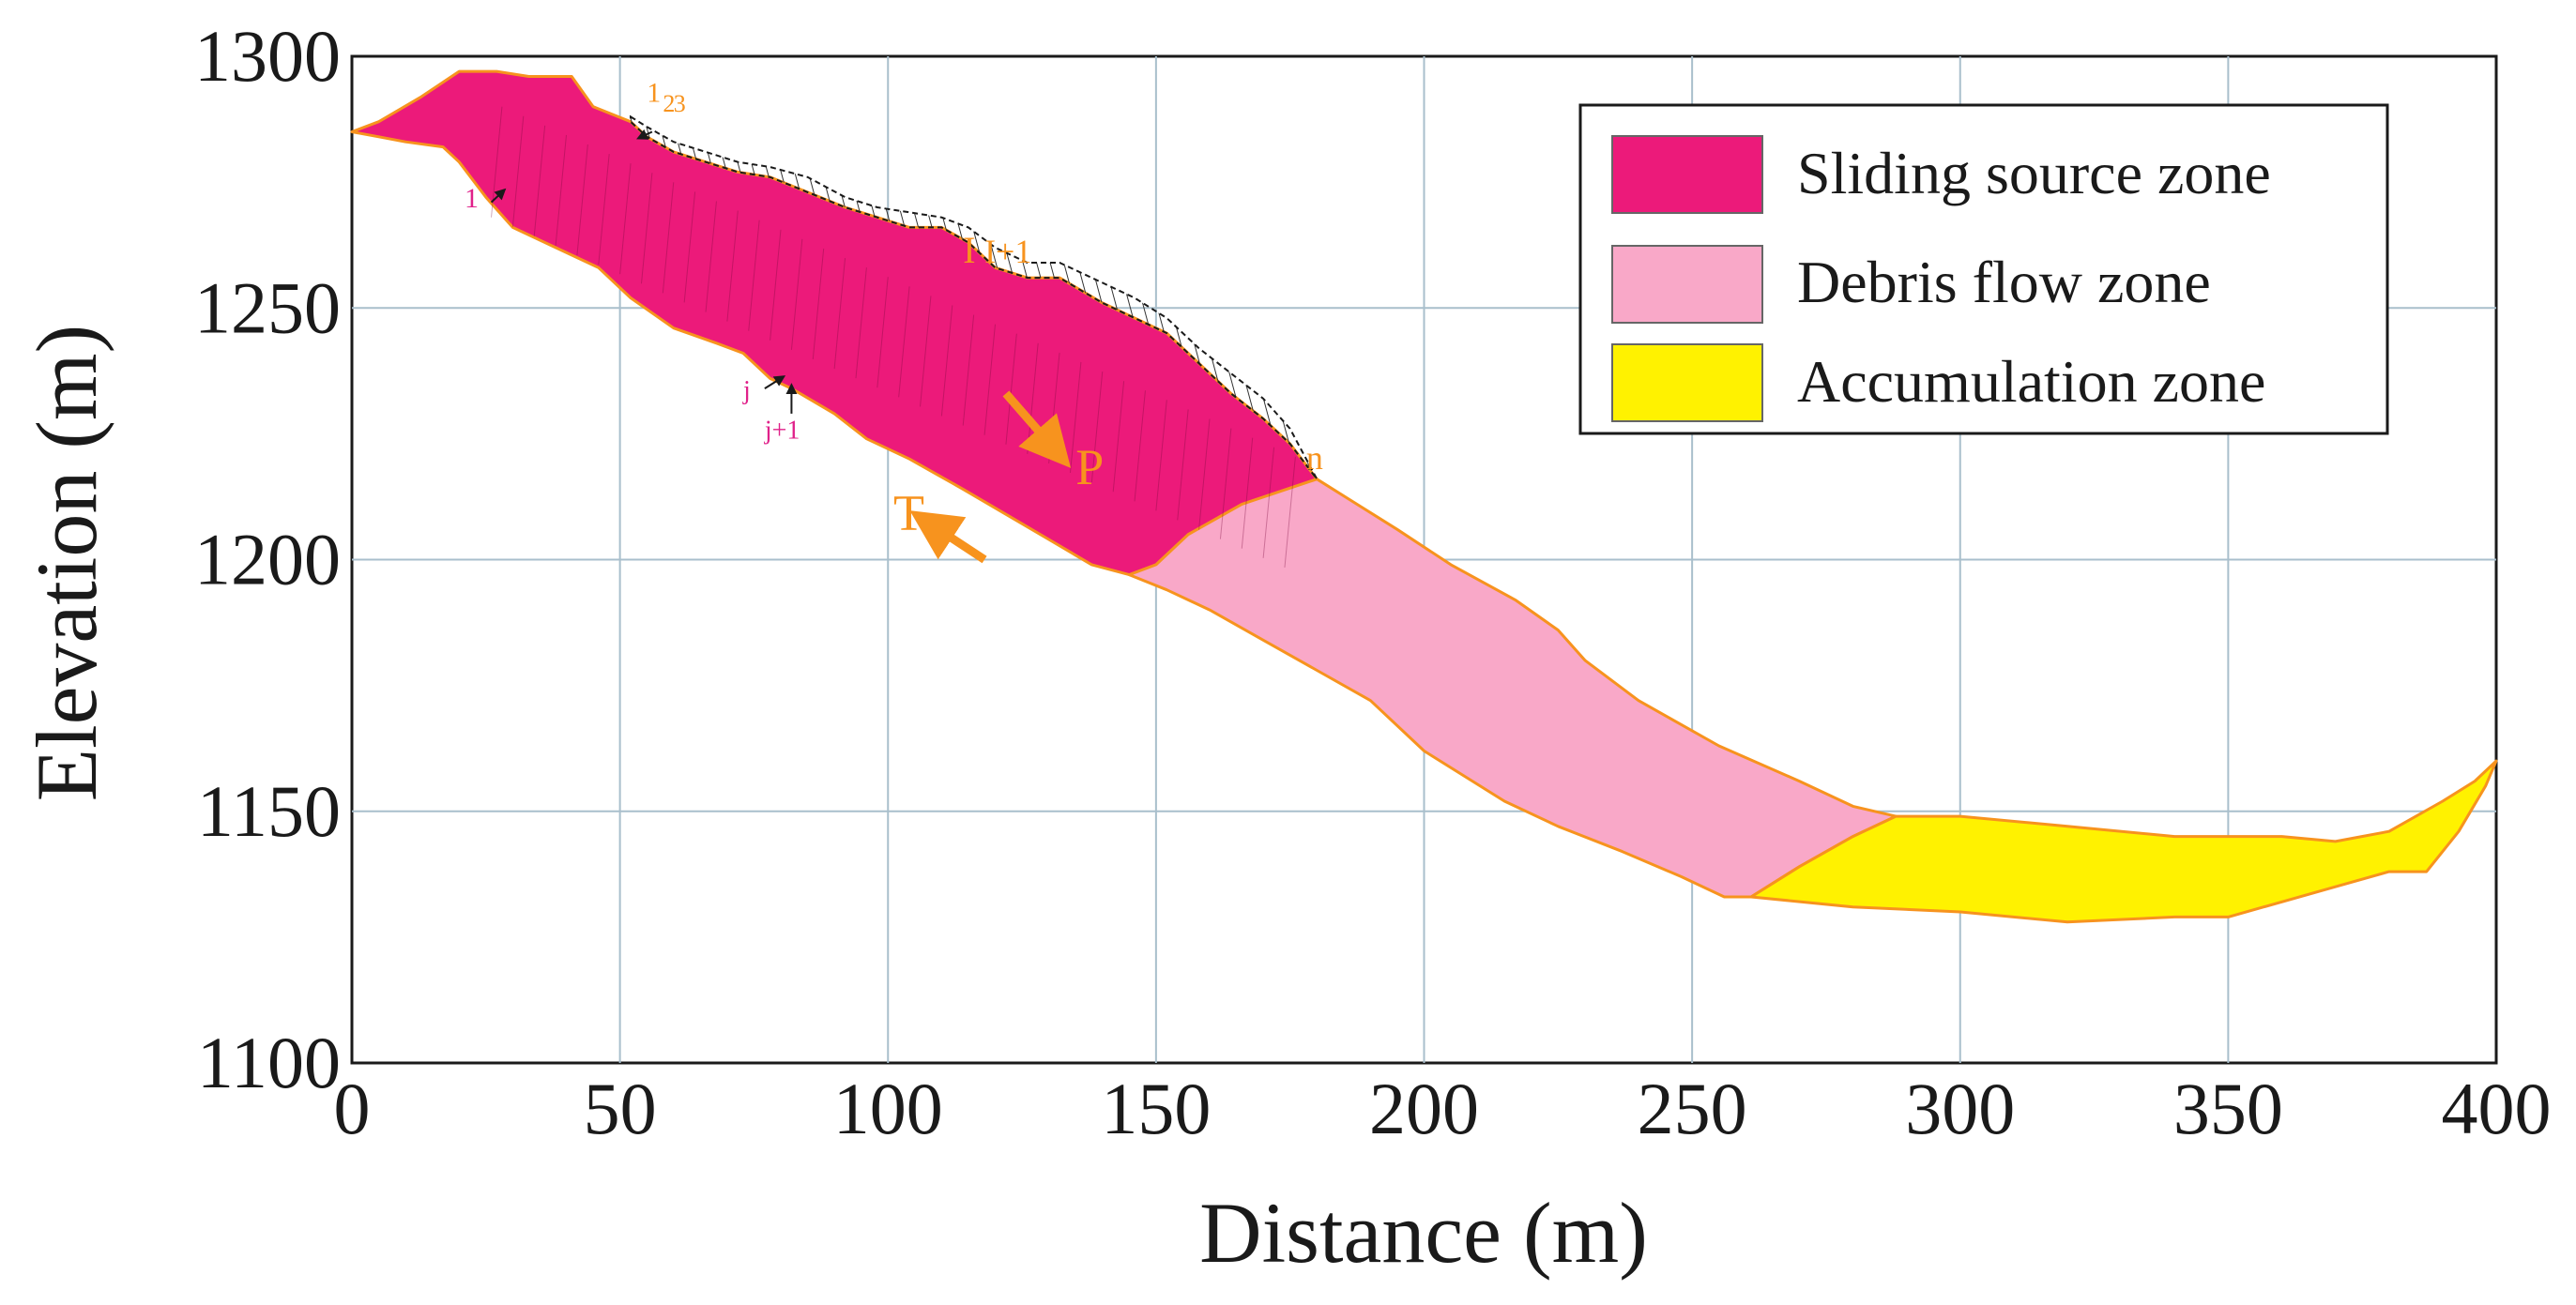 This screenshot has width=2576, height=1305. I want to click on label-1-top: 1, so click(654, 92).